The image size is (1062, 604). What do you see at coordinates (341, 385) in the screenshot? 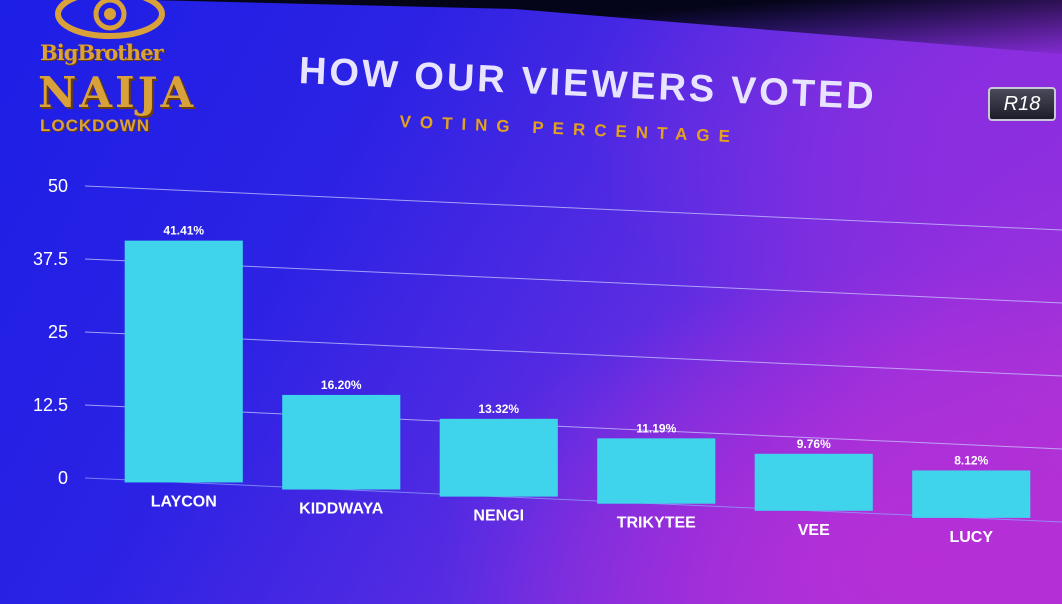
I see `data-label: 16.20%` at bounding box center [341, 385].